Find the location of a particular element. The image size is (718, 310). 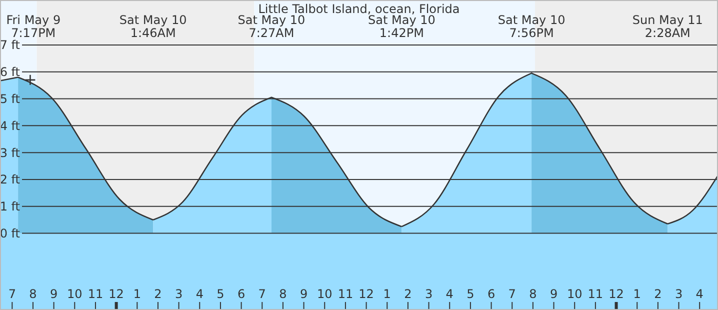

chart-title: Little Talbot Island, ocean, Florida is located at coordinates (359, 9).